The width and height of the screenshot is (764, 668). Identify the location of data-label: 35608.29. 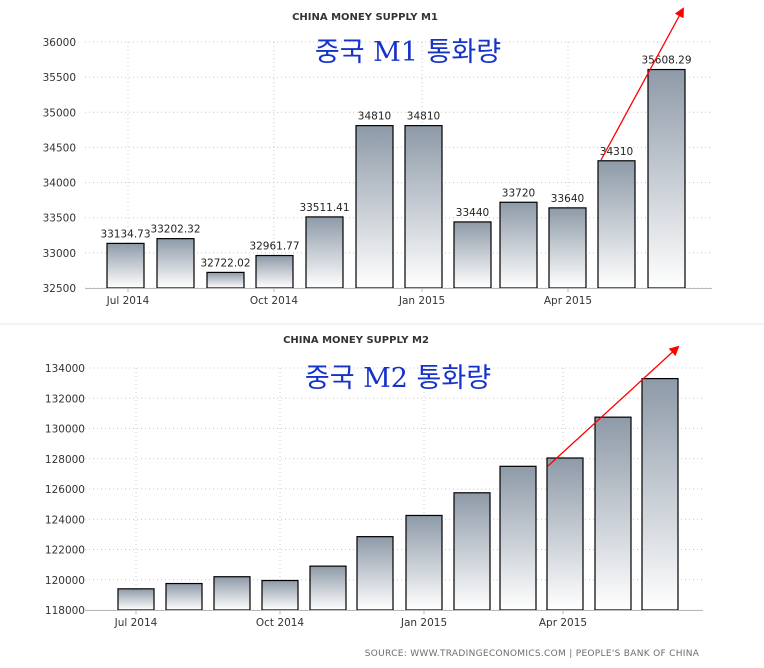
(666, 61).